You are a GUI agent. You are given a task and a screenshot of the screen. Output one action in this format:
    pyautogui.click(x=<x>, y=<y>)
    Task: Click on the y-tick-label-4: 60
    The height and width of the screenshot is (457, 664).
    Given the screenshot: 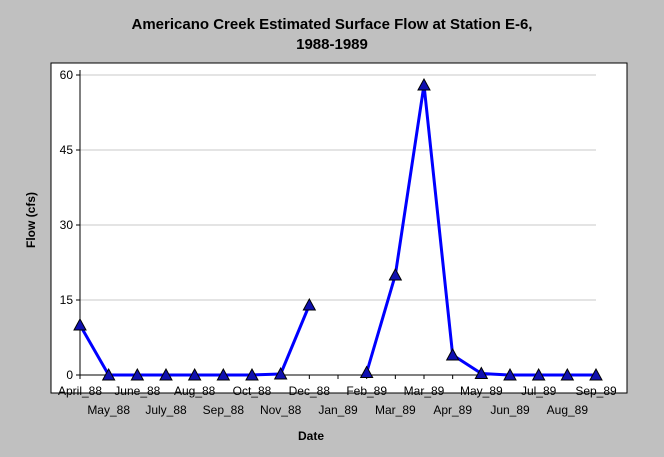 What is the action you would take?
    pyautogui.click(x=67, y=75)
    